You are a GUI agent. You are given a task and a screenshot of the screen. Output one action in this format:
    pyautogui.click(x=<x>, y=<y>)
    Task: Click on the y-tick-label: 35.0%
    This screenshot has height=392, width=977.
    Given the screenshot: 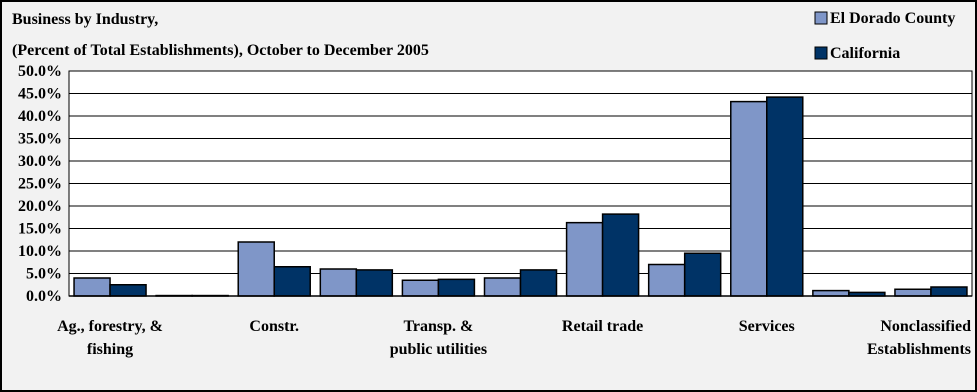 What is the action you would take?
    pyautogui.click(x=40, y=139)
    